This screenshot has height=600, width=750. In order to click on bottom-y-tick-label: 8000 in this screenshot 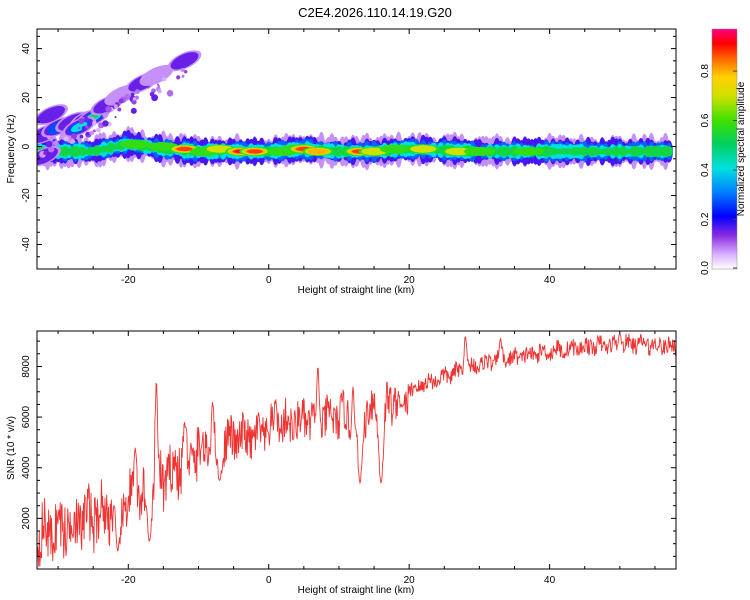, I will do `click(26, 366)`.